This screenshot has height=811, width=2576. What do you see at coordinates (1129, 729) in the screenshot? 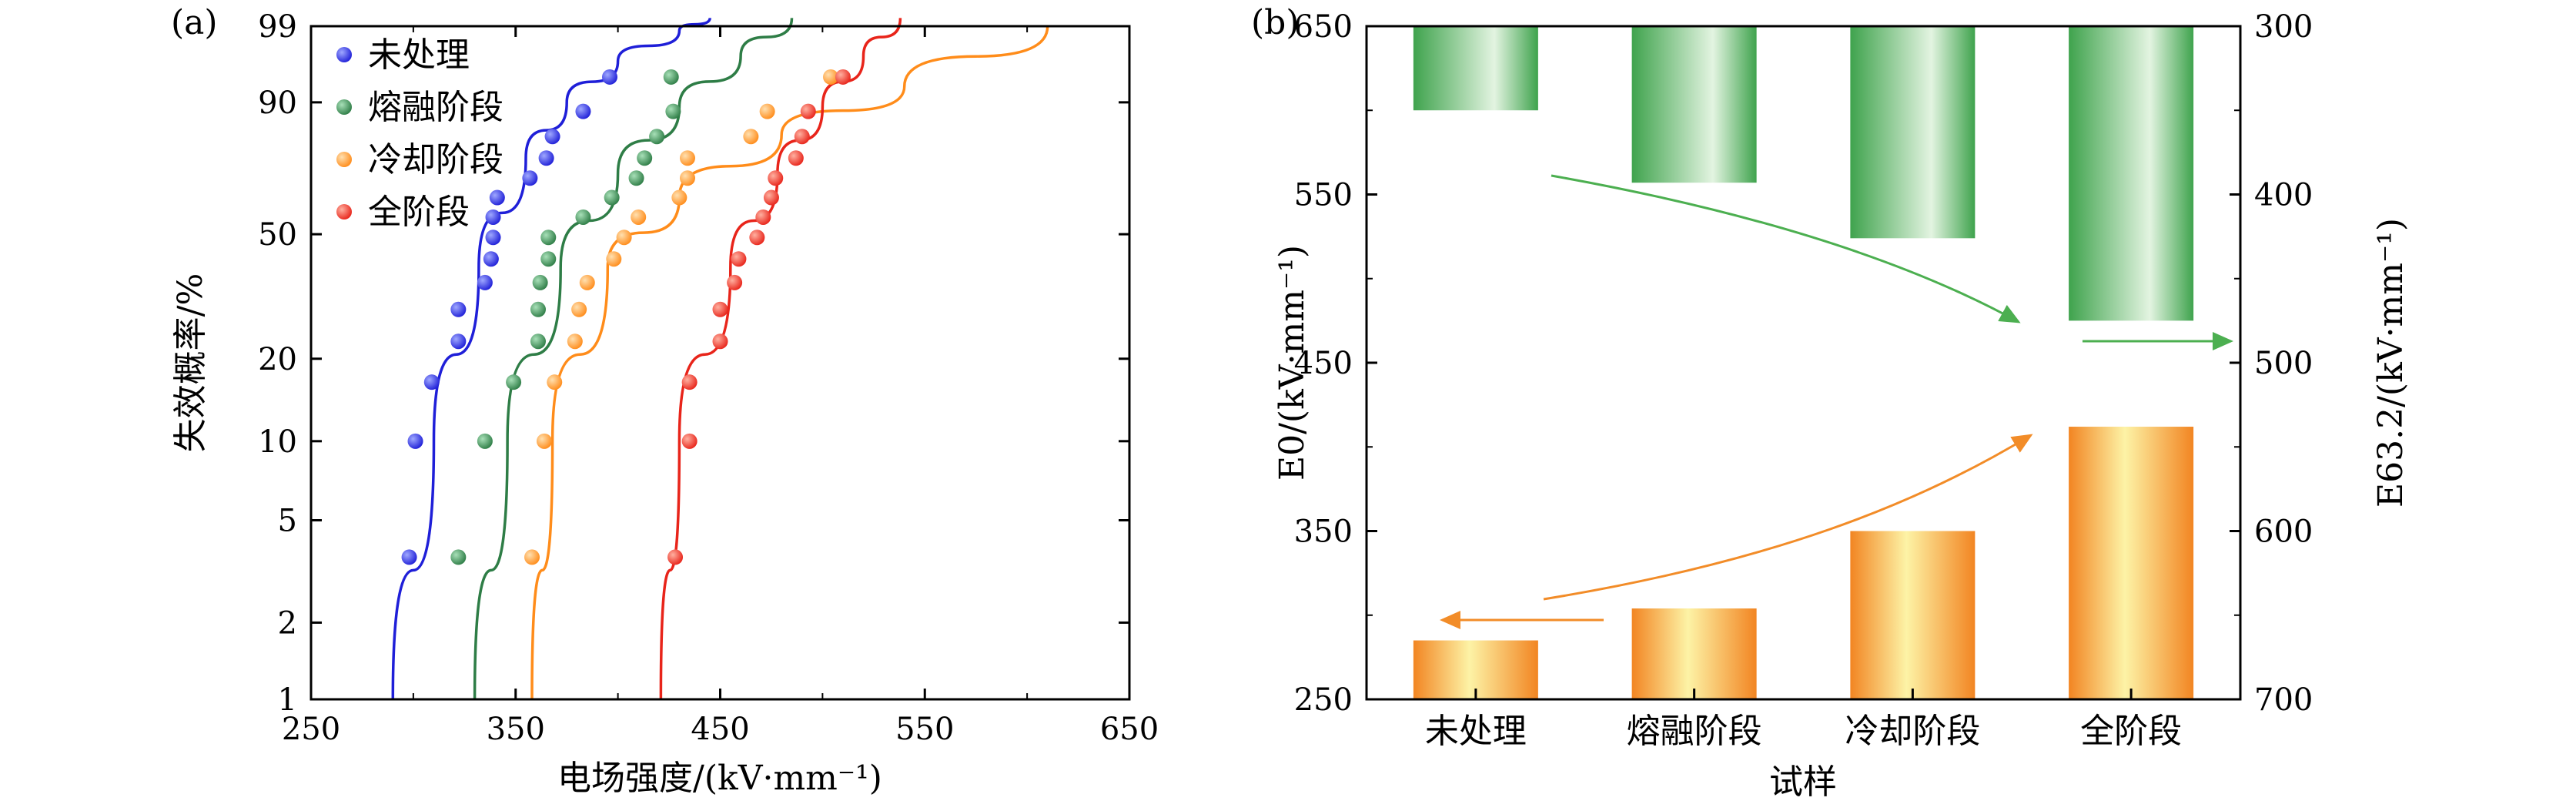
I see `x-tick-label: 650` at bounding box center [1129, 729].